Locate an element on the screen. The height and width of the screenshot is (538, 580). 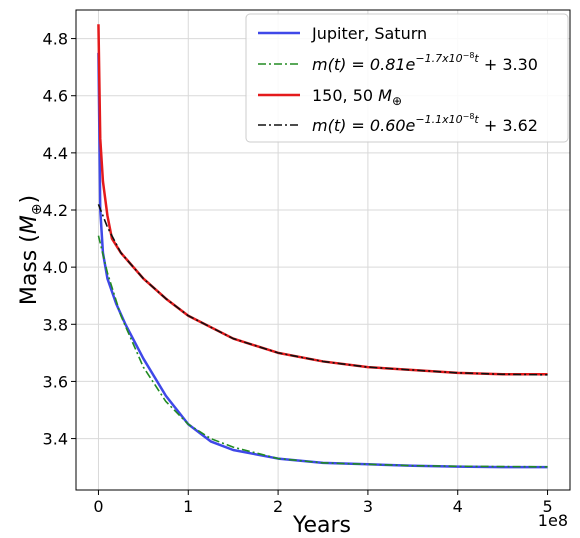
legend-label-jupiter-saturn: Jupiter, Saturn is located at coordinates (369, 33).